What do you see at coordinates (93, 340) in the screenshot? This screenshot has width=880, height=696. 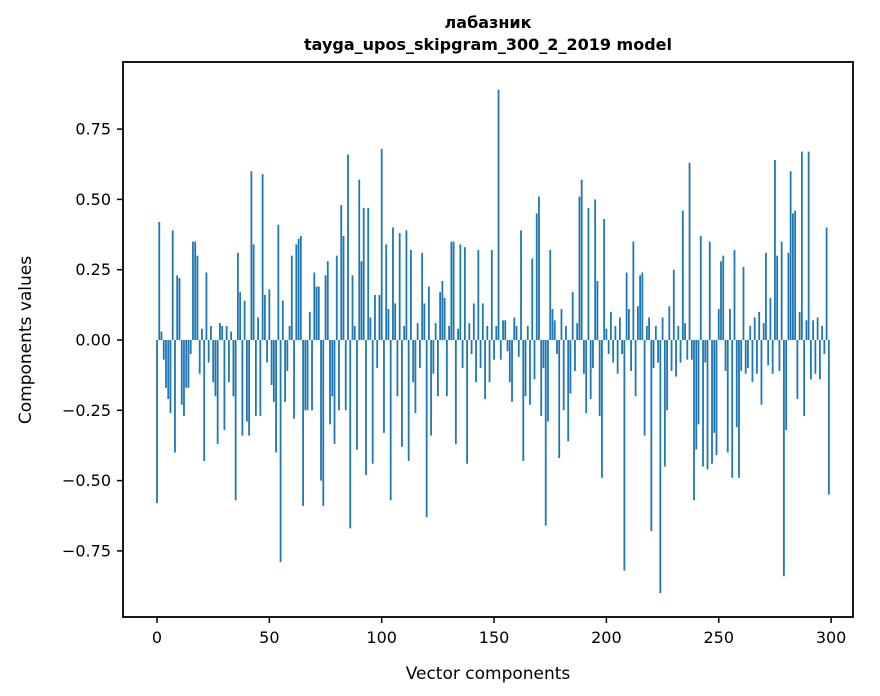 I see `y-tick-label: 0.00` at bounding box center [93, 340].